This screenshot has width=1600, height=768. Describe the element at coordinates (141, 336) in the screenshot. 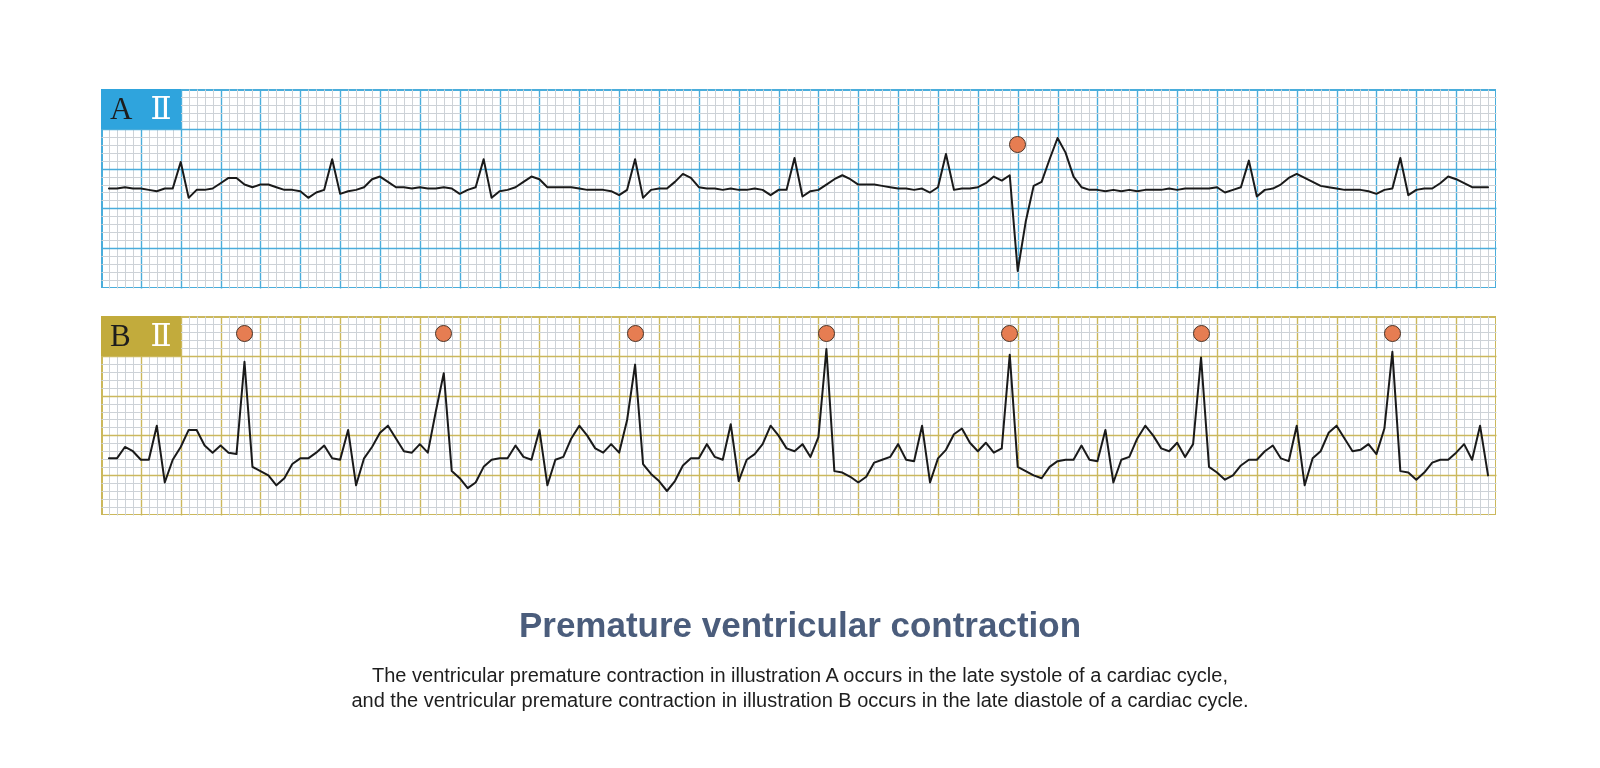

I see `chart-title: B Ⅱ` at that location.